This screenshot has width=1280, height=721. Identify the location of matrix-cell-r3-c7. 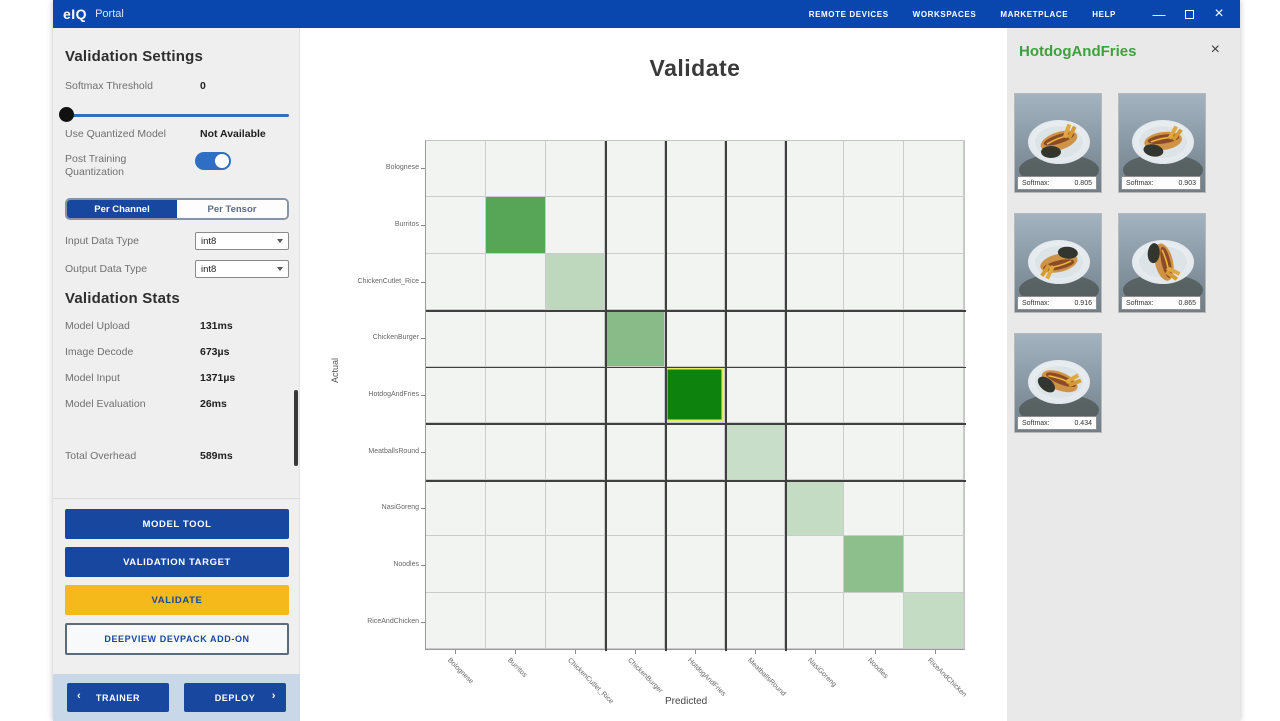
(874, 338).